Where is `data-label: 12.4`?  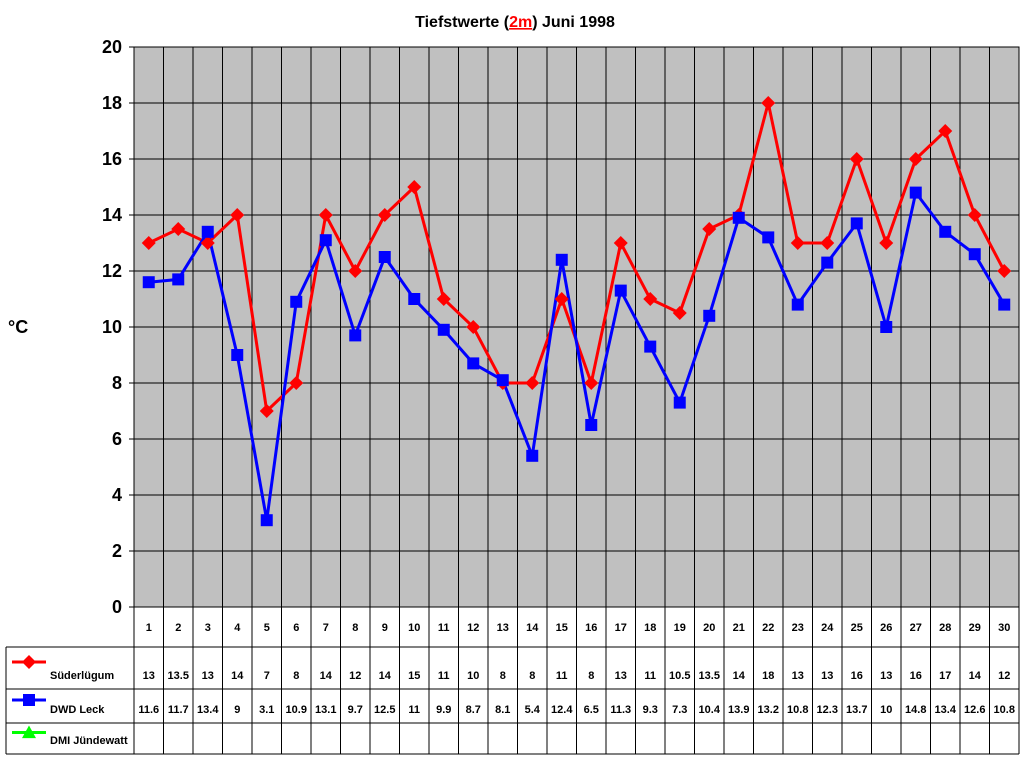
data-label: 12.4 is located at coordinates (562, 710).